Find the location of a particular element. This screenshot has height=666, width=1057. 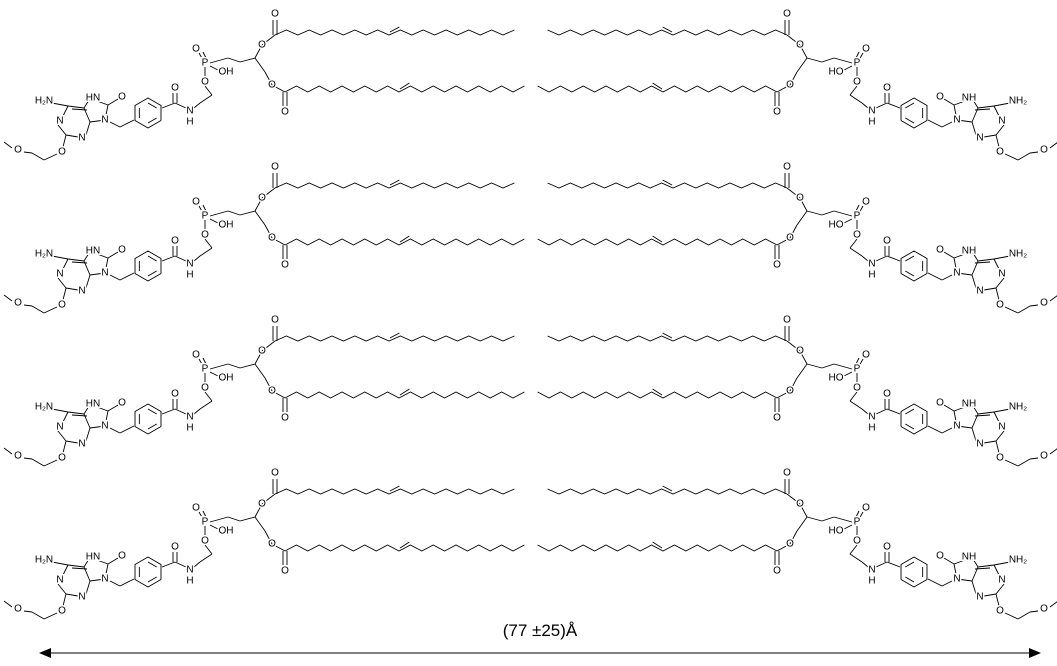

atom-label: HO is located at coordinates (836, 72).